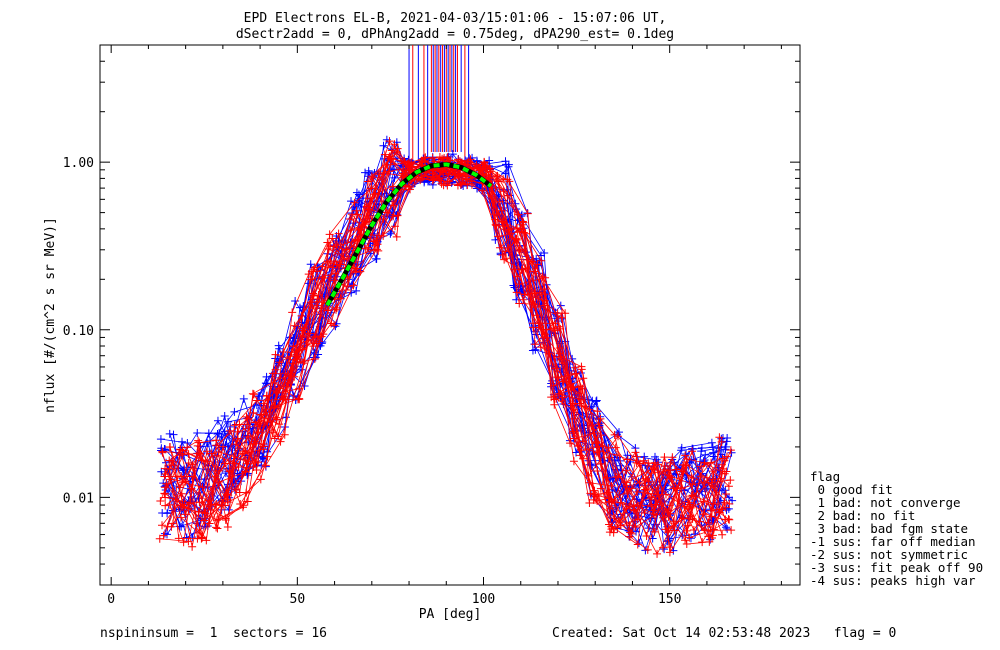 The image size is (1000, 650). Describe the element at coordinates (298, 599) in the screenshot. I see `x-tick-label: 50` at that location.